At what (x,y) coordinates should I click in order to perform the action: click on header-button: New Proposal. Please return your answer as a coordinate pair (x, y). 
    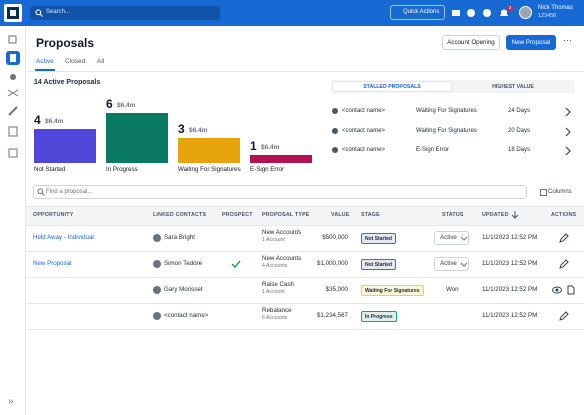
    Looking at the image, I should click on (531, 42).